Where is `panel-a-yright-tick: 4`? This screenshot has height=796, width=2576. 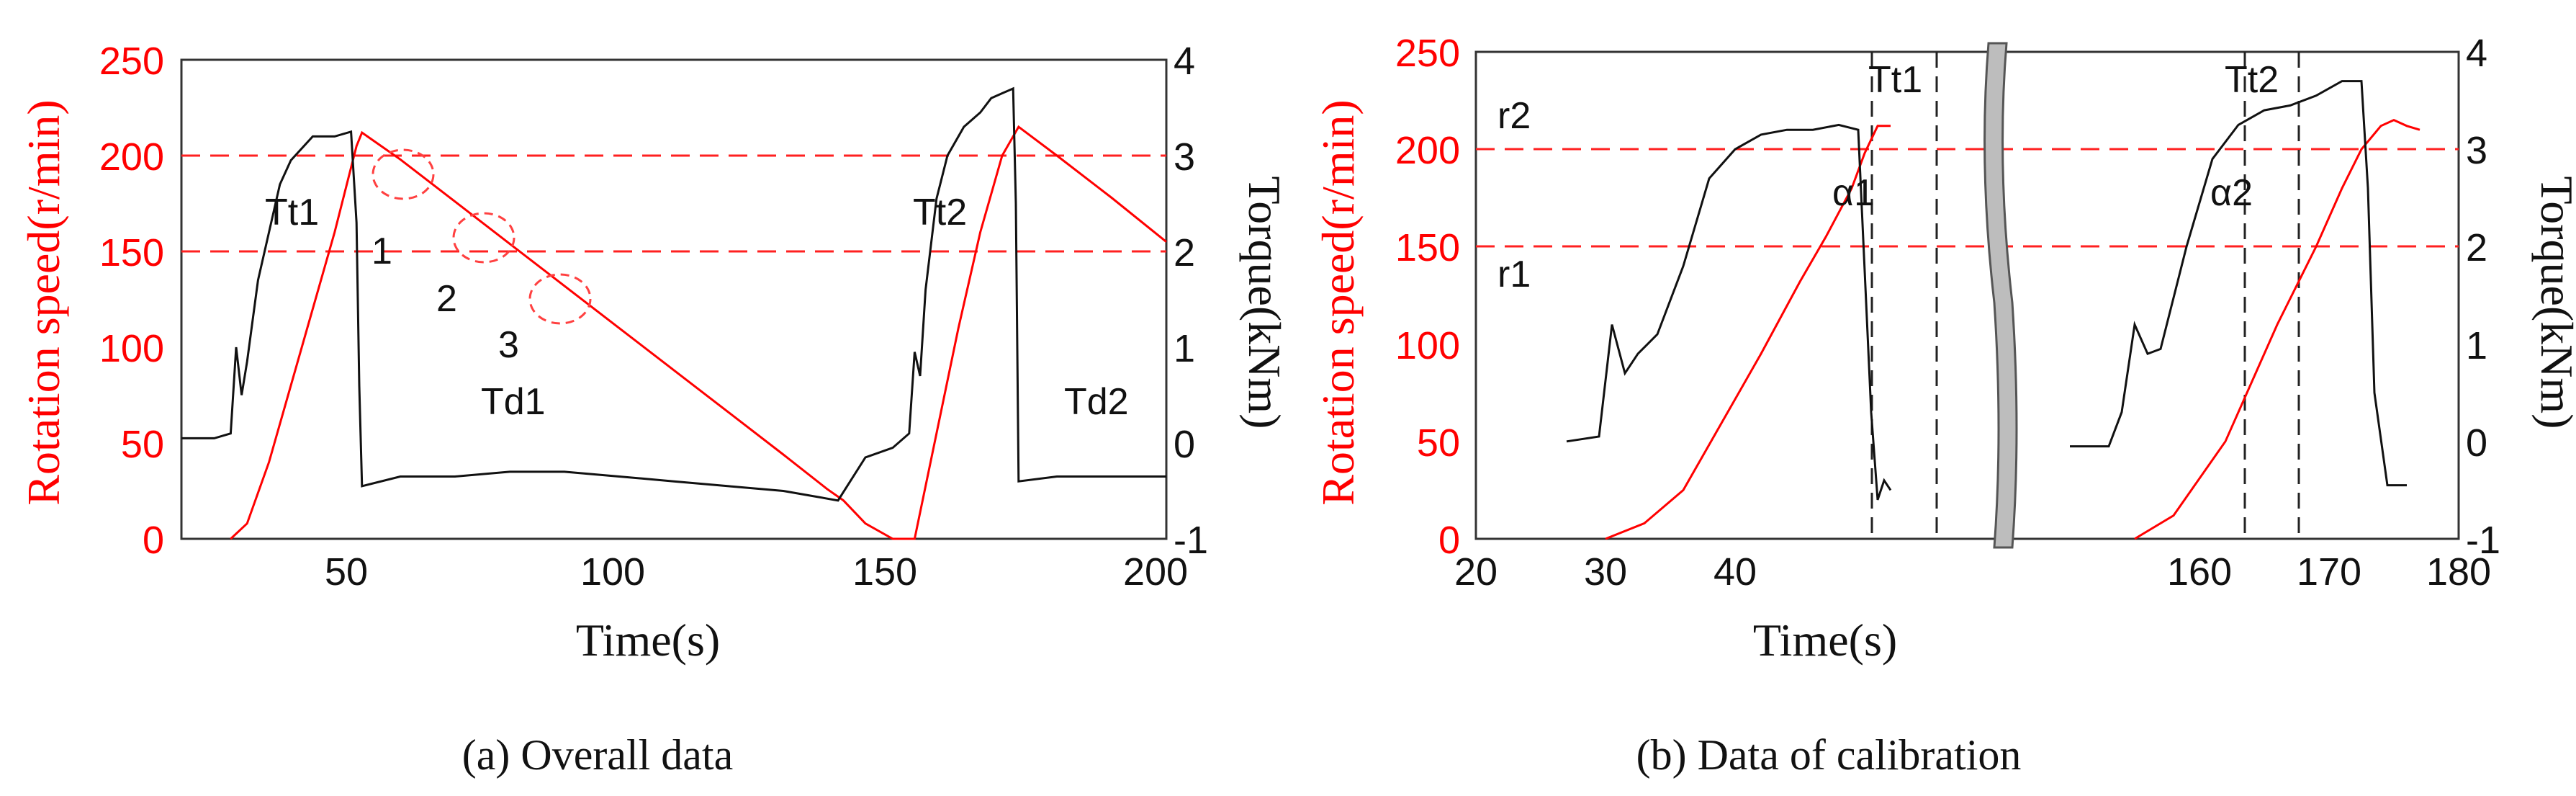
panel-a-yright-tick: 4 is located at coordinates (1184, 61).